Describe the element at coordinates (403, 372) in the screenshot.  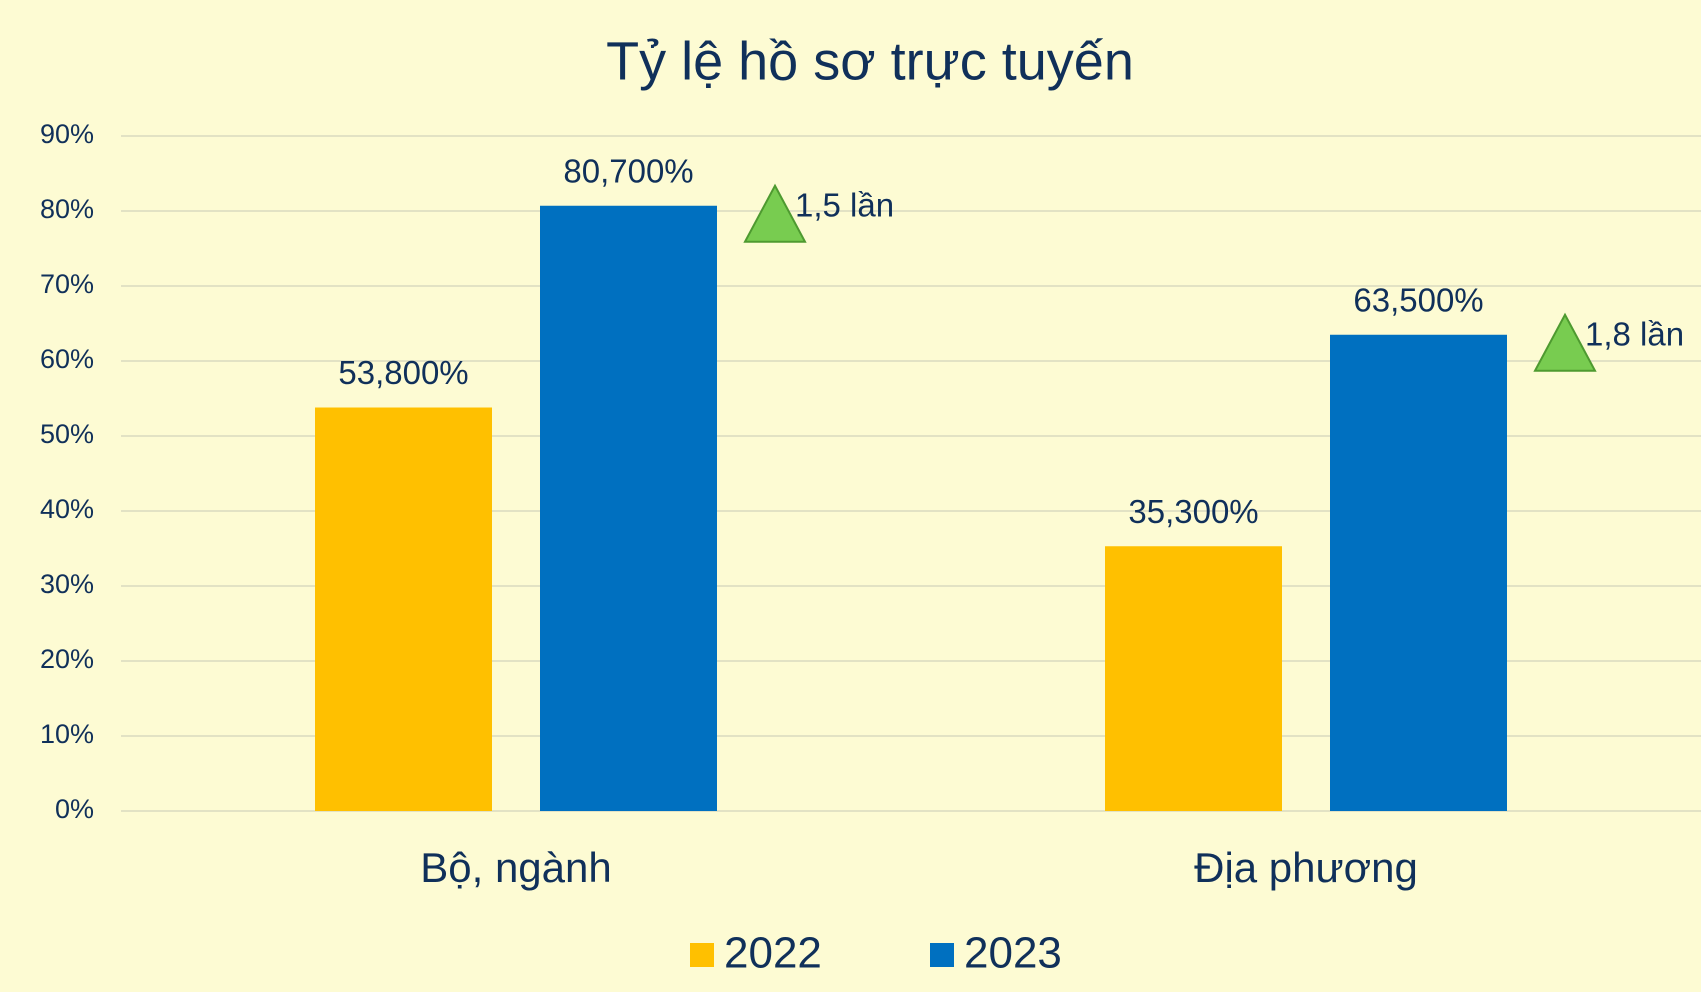
I see `value-label: 53,800%` at that location.